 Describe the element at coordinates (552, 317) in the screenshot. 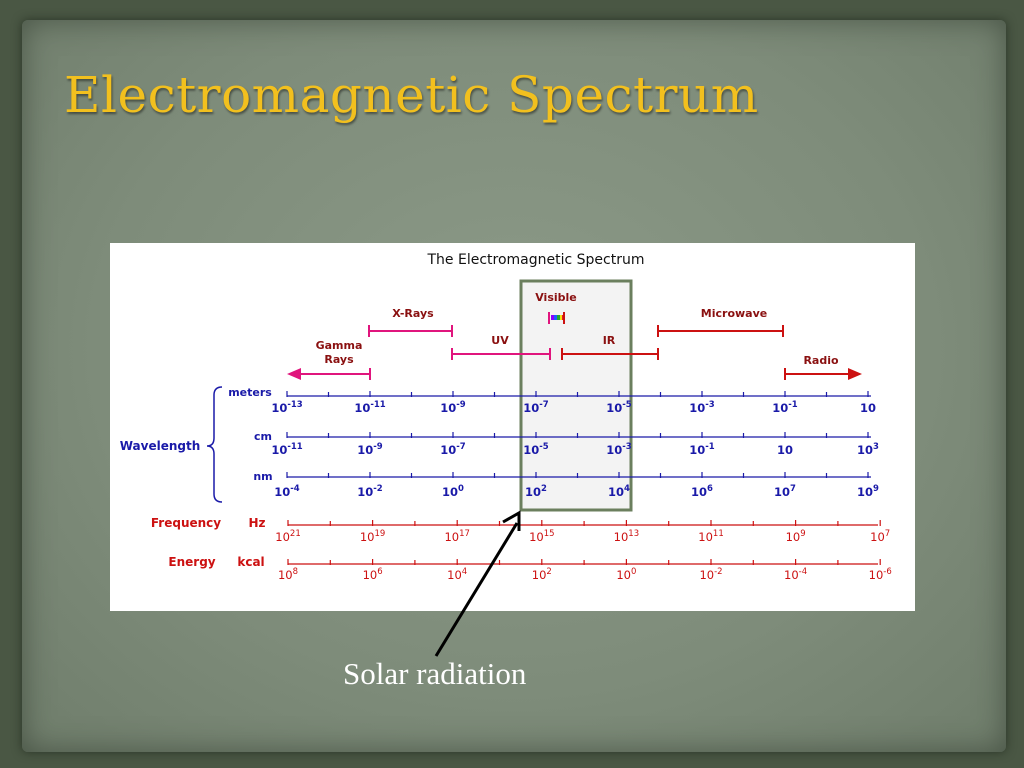

I see `visible-rainbow-violet` at that location.